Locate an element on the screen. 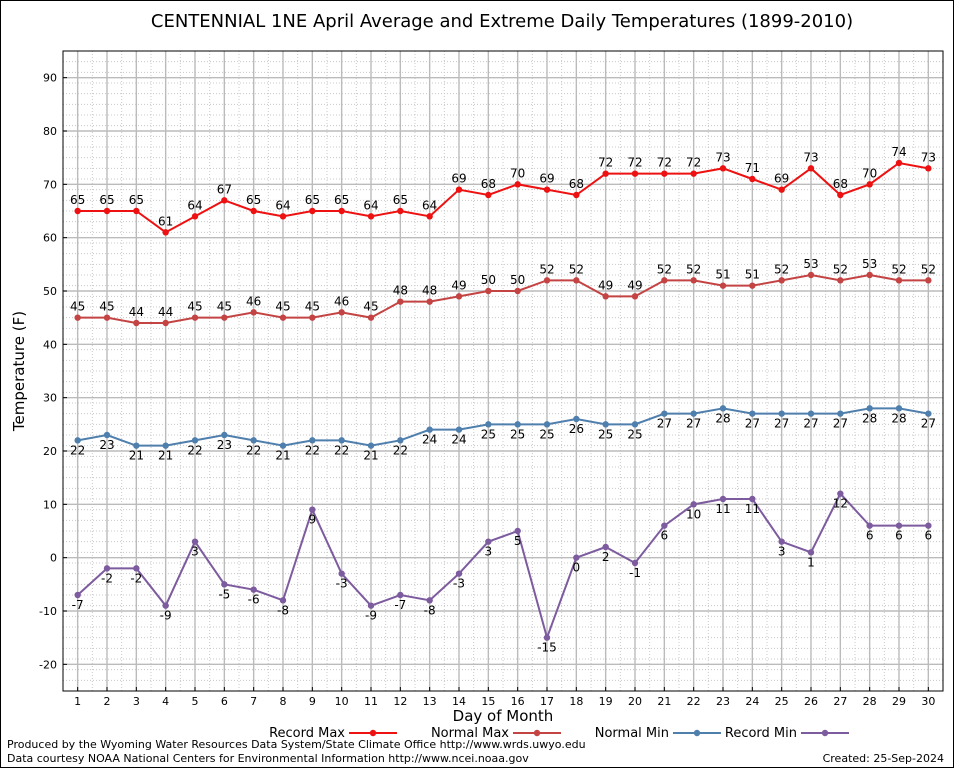 This screenshot has height=768, width=954. normal-max-data-label: 44 is located at coordinates (136, 312).